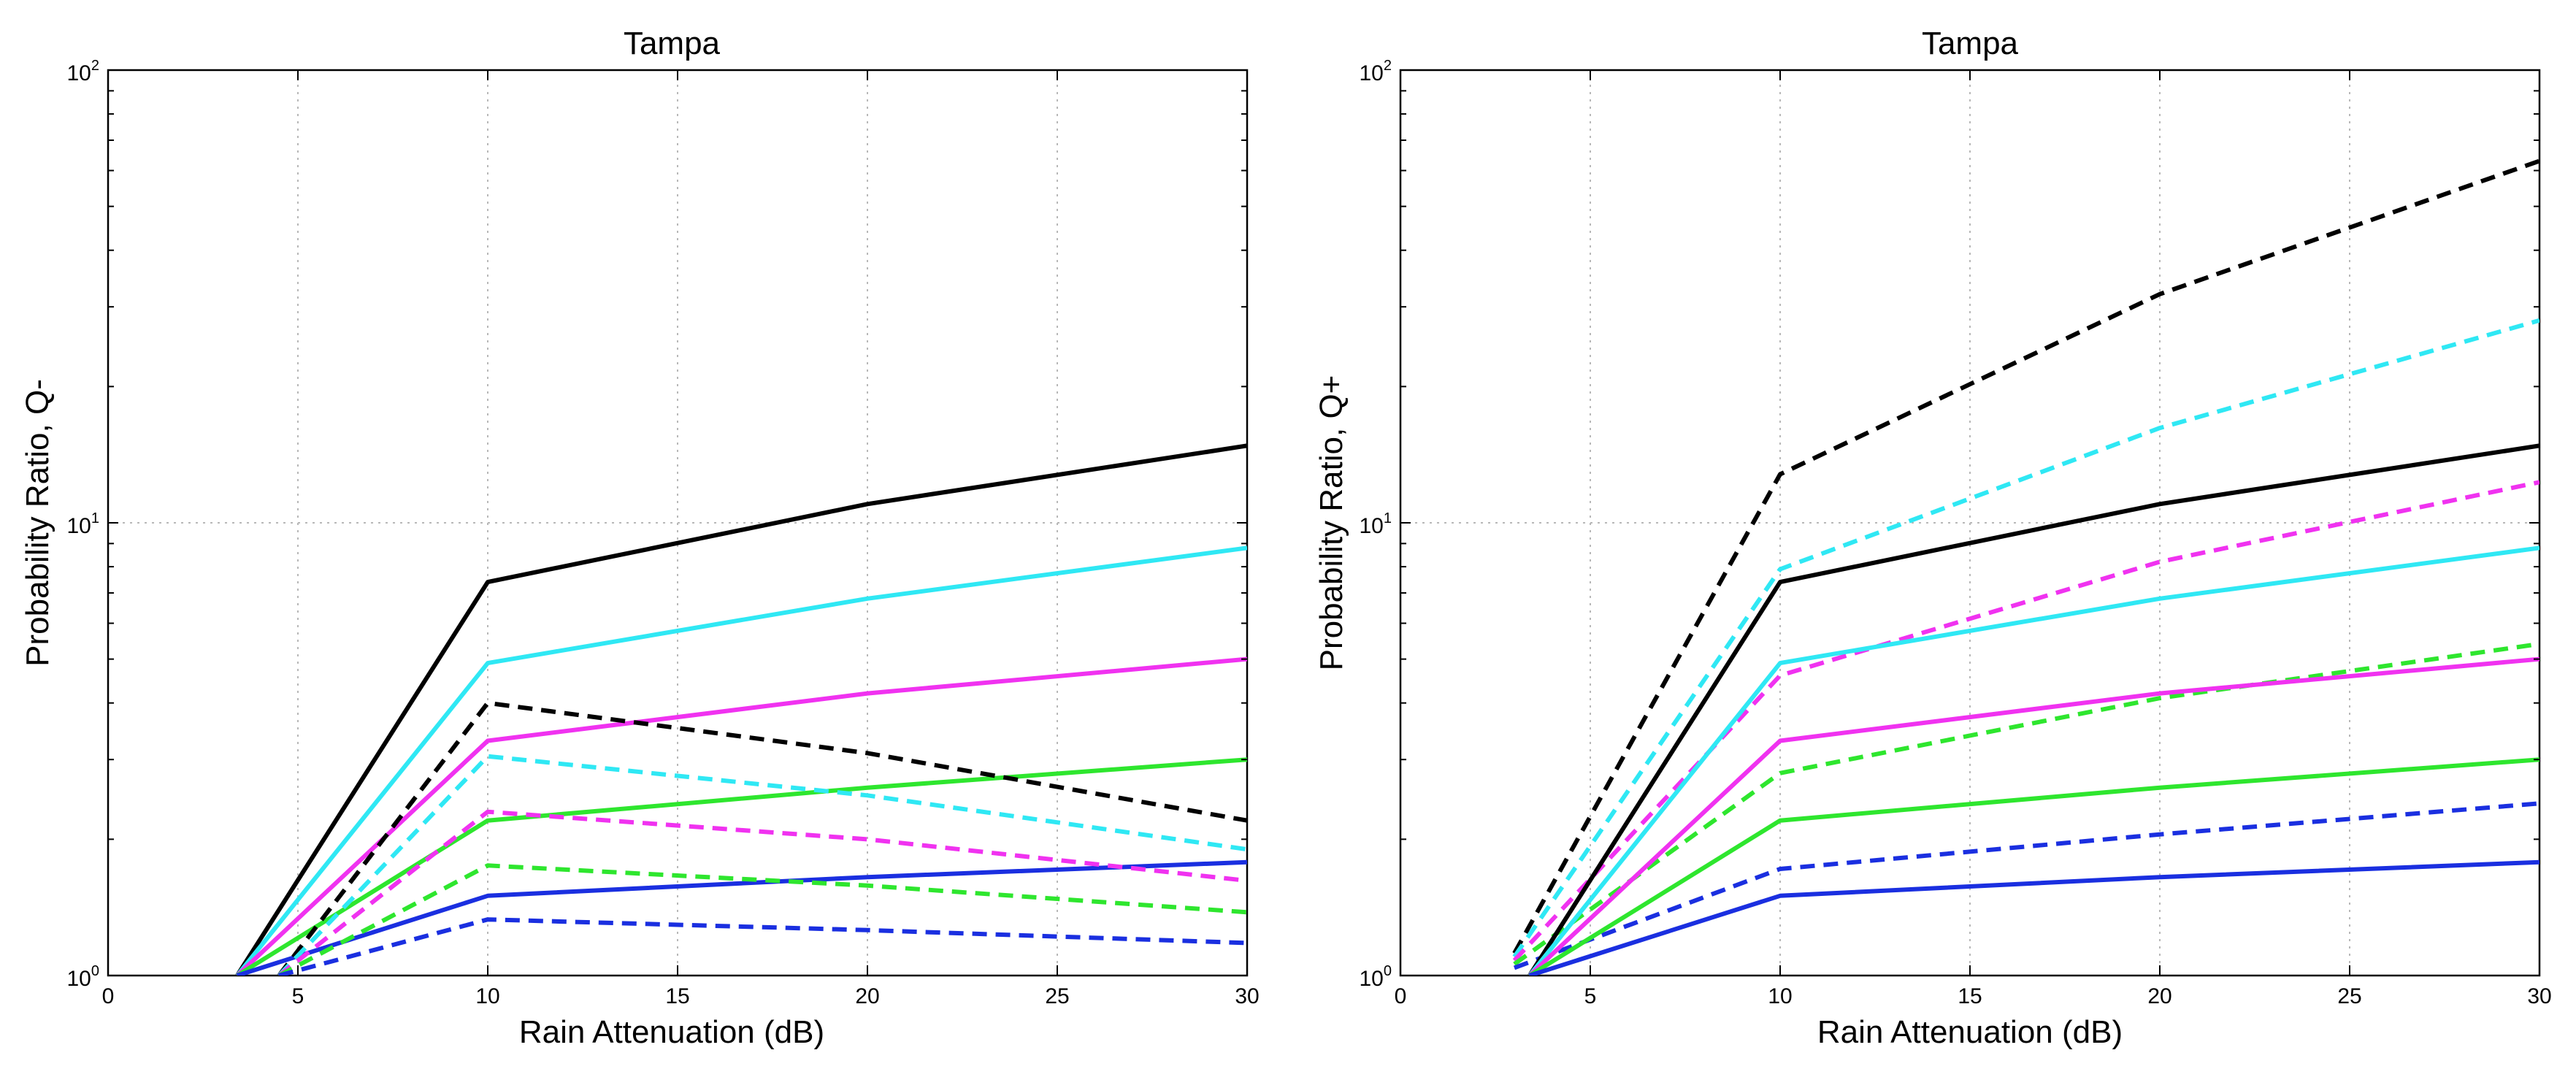  I want to click on right-x-tick-label-5: 5, so click(1590, 996).